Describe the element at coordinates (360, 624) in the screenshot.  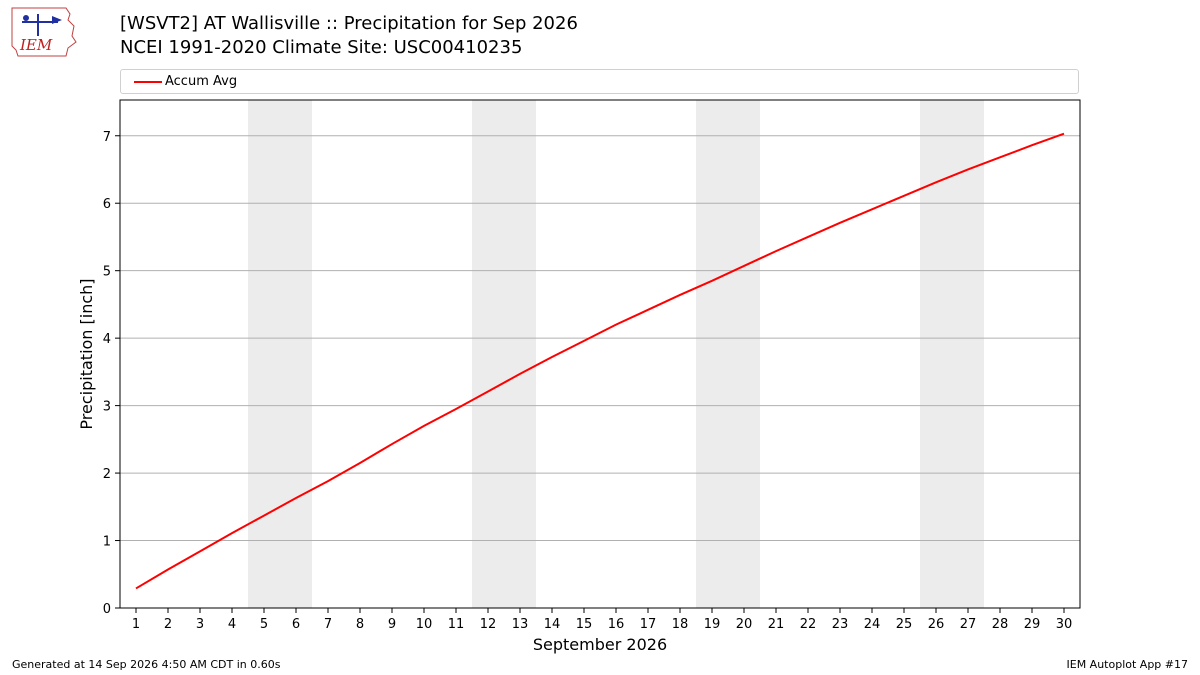
I see `x-tick-label: 8` at that location.